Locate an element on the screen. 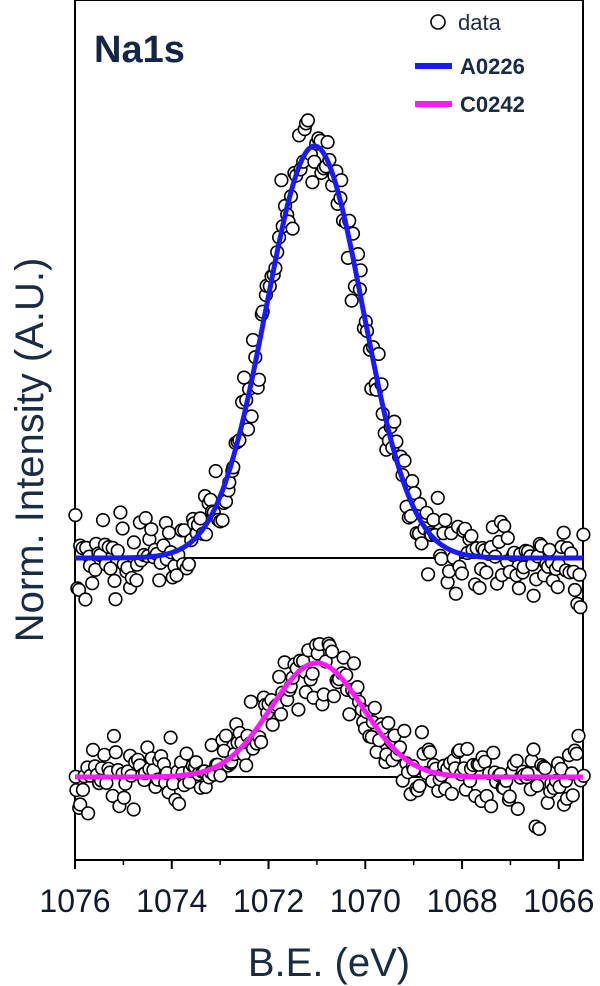 This screenshot has width=600, height=986. panel-label: Na1s is located at coordinates (139, 50).